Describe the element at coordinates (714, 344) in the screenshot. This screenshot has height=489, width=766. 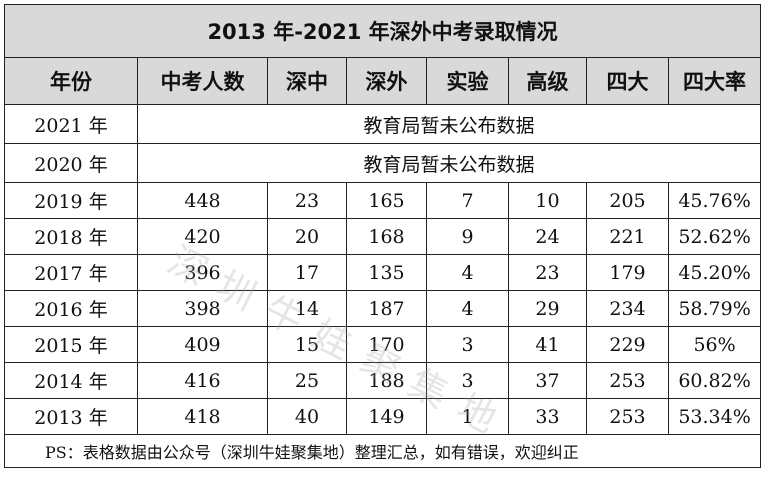
I see `sida-rate-cell: 56%` at that location.